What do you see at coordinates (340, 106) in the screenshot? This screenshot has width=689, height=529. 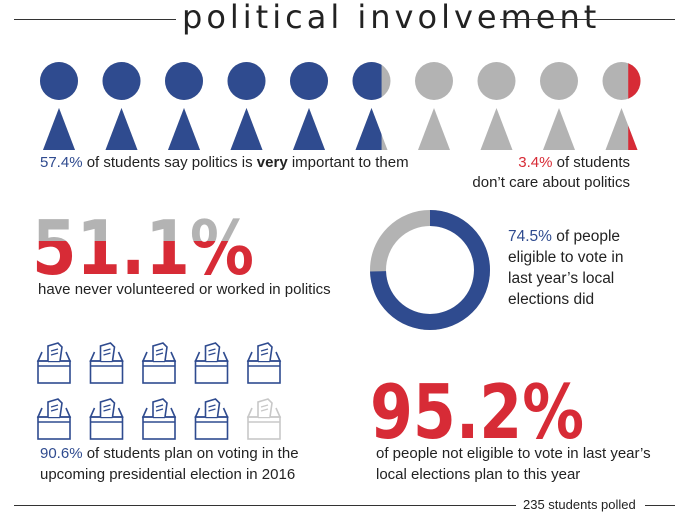 I see `people-figures-chart` at bounding box center [340, 106].